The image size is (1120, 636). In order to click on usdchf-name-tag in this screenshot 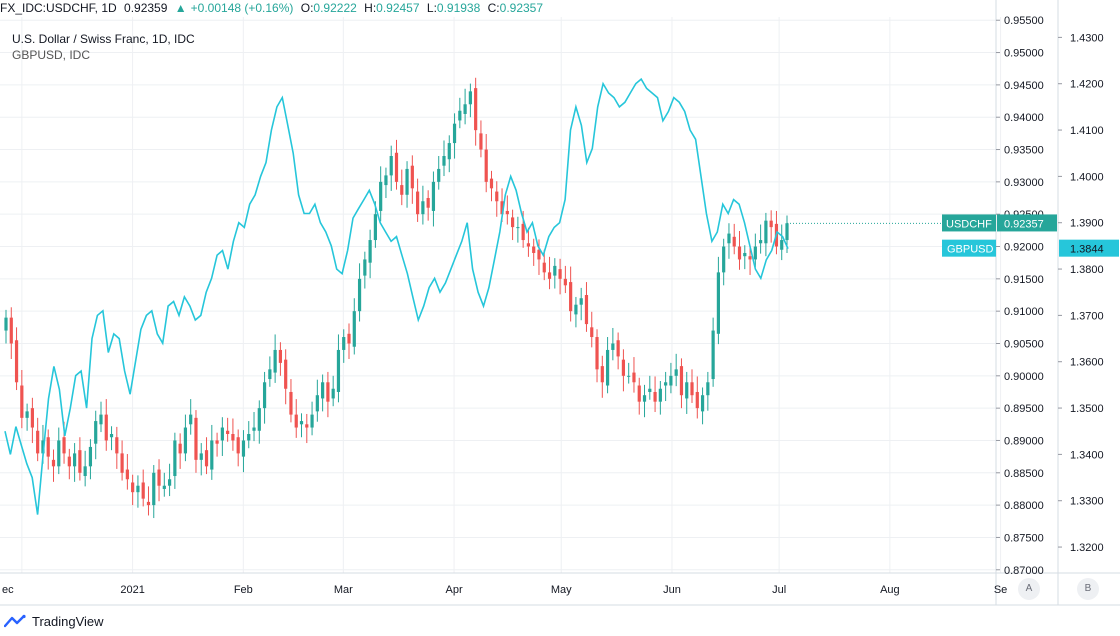, I will do `click(969, 223)`.